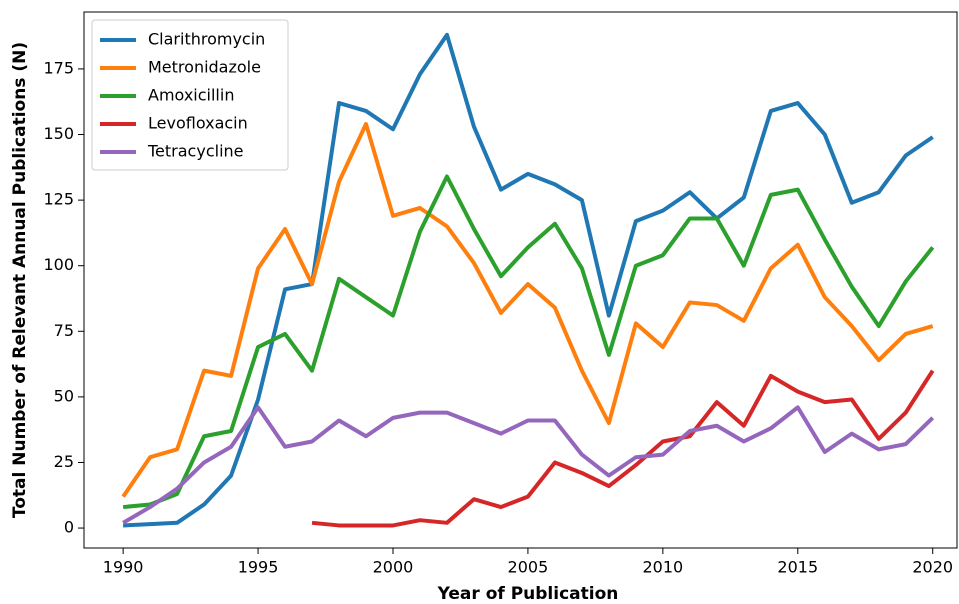 This screenshot has height=604, width=959. I want to click on y-tick-label: 0, so click(69, 527).